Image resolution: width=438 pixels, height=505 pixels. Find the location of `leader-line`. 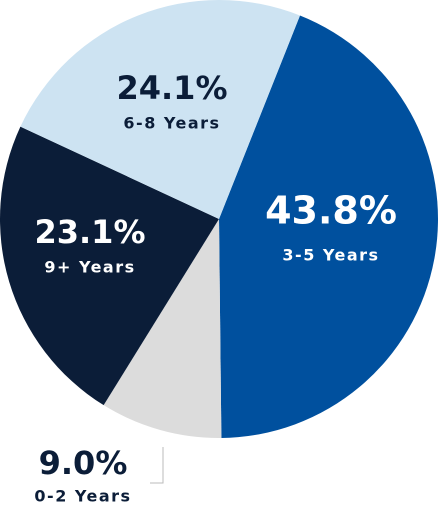

leader-line is located at coordinates (157, 465).